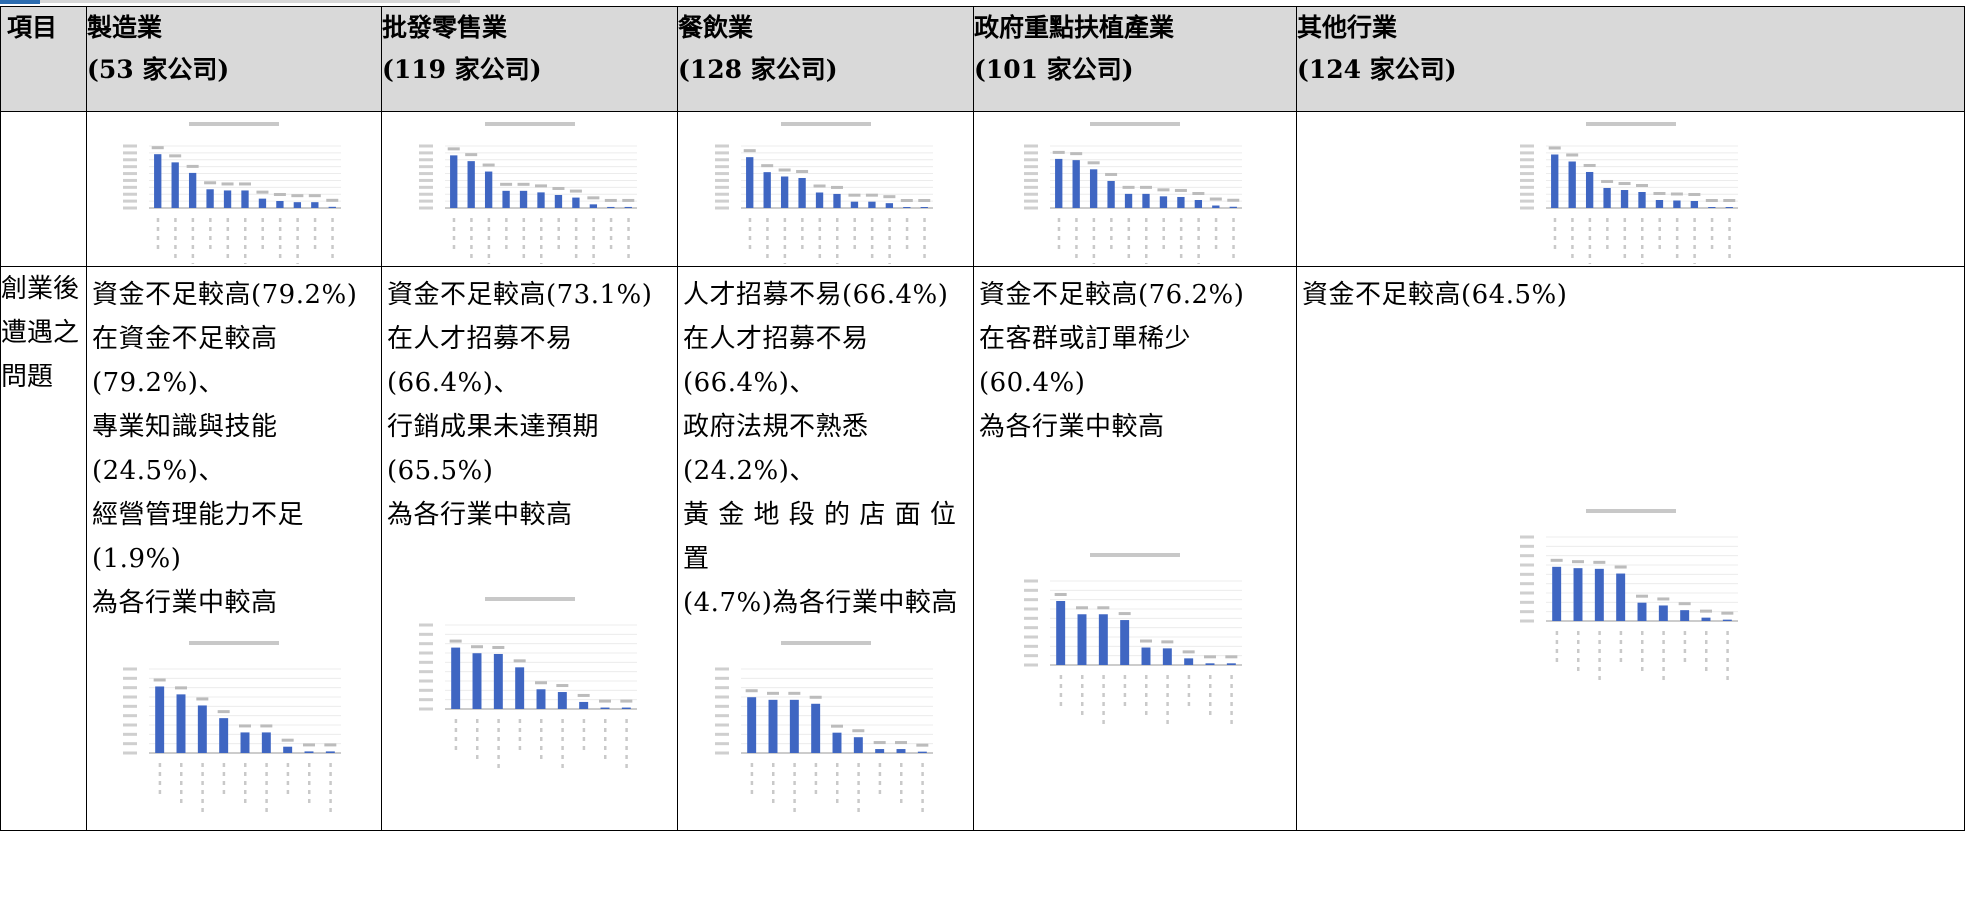  What do you see at coordinates (1085, 361) in the screenshot?
I see `finding-line: 在客群或訂單稀少(60.4%)` at bounding box center [1085, 361].